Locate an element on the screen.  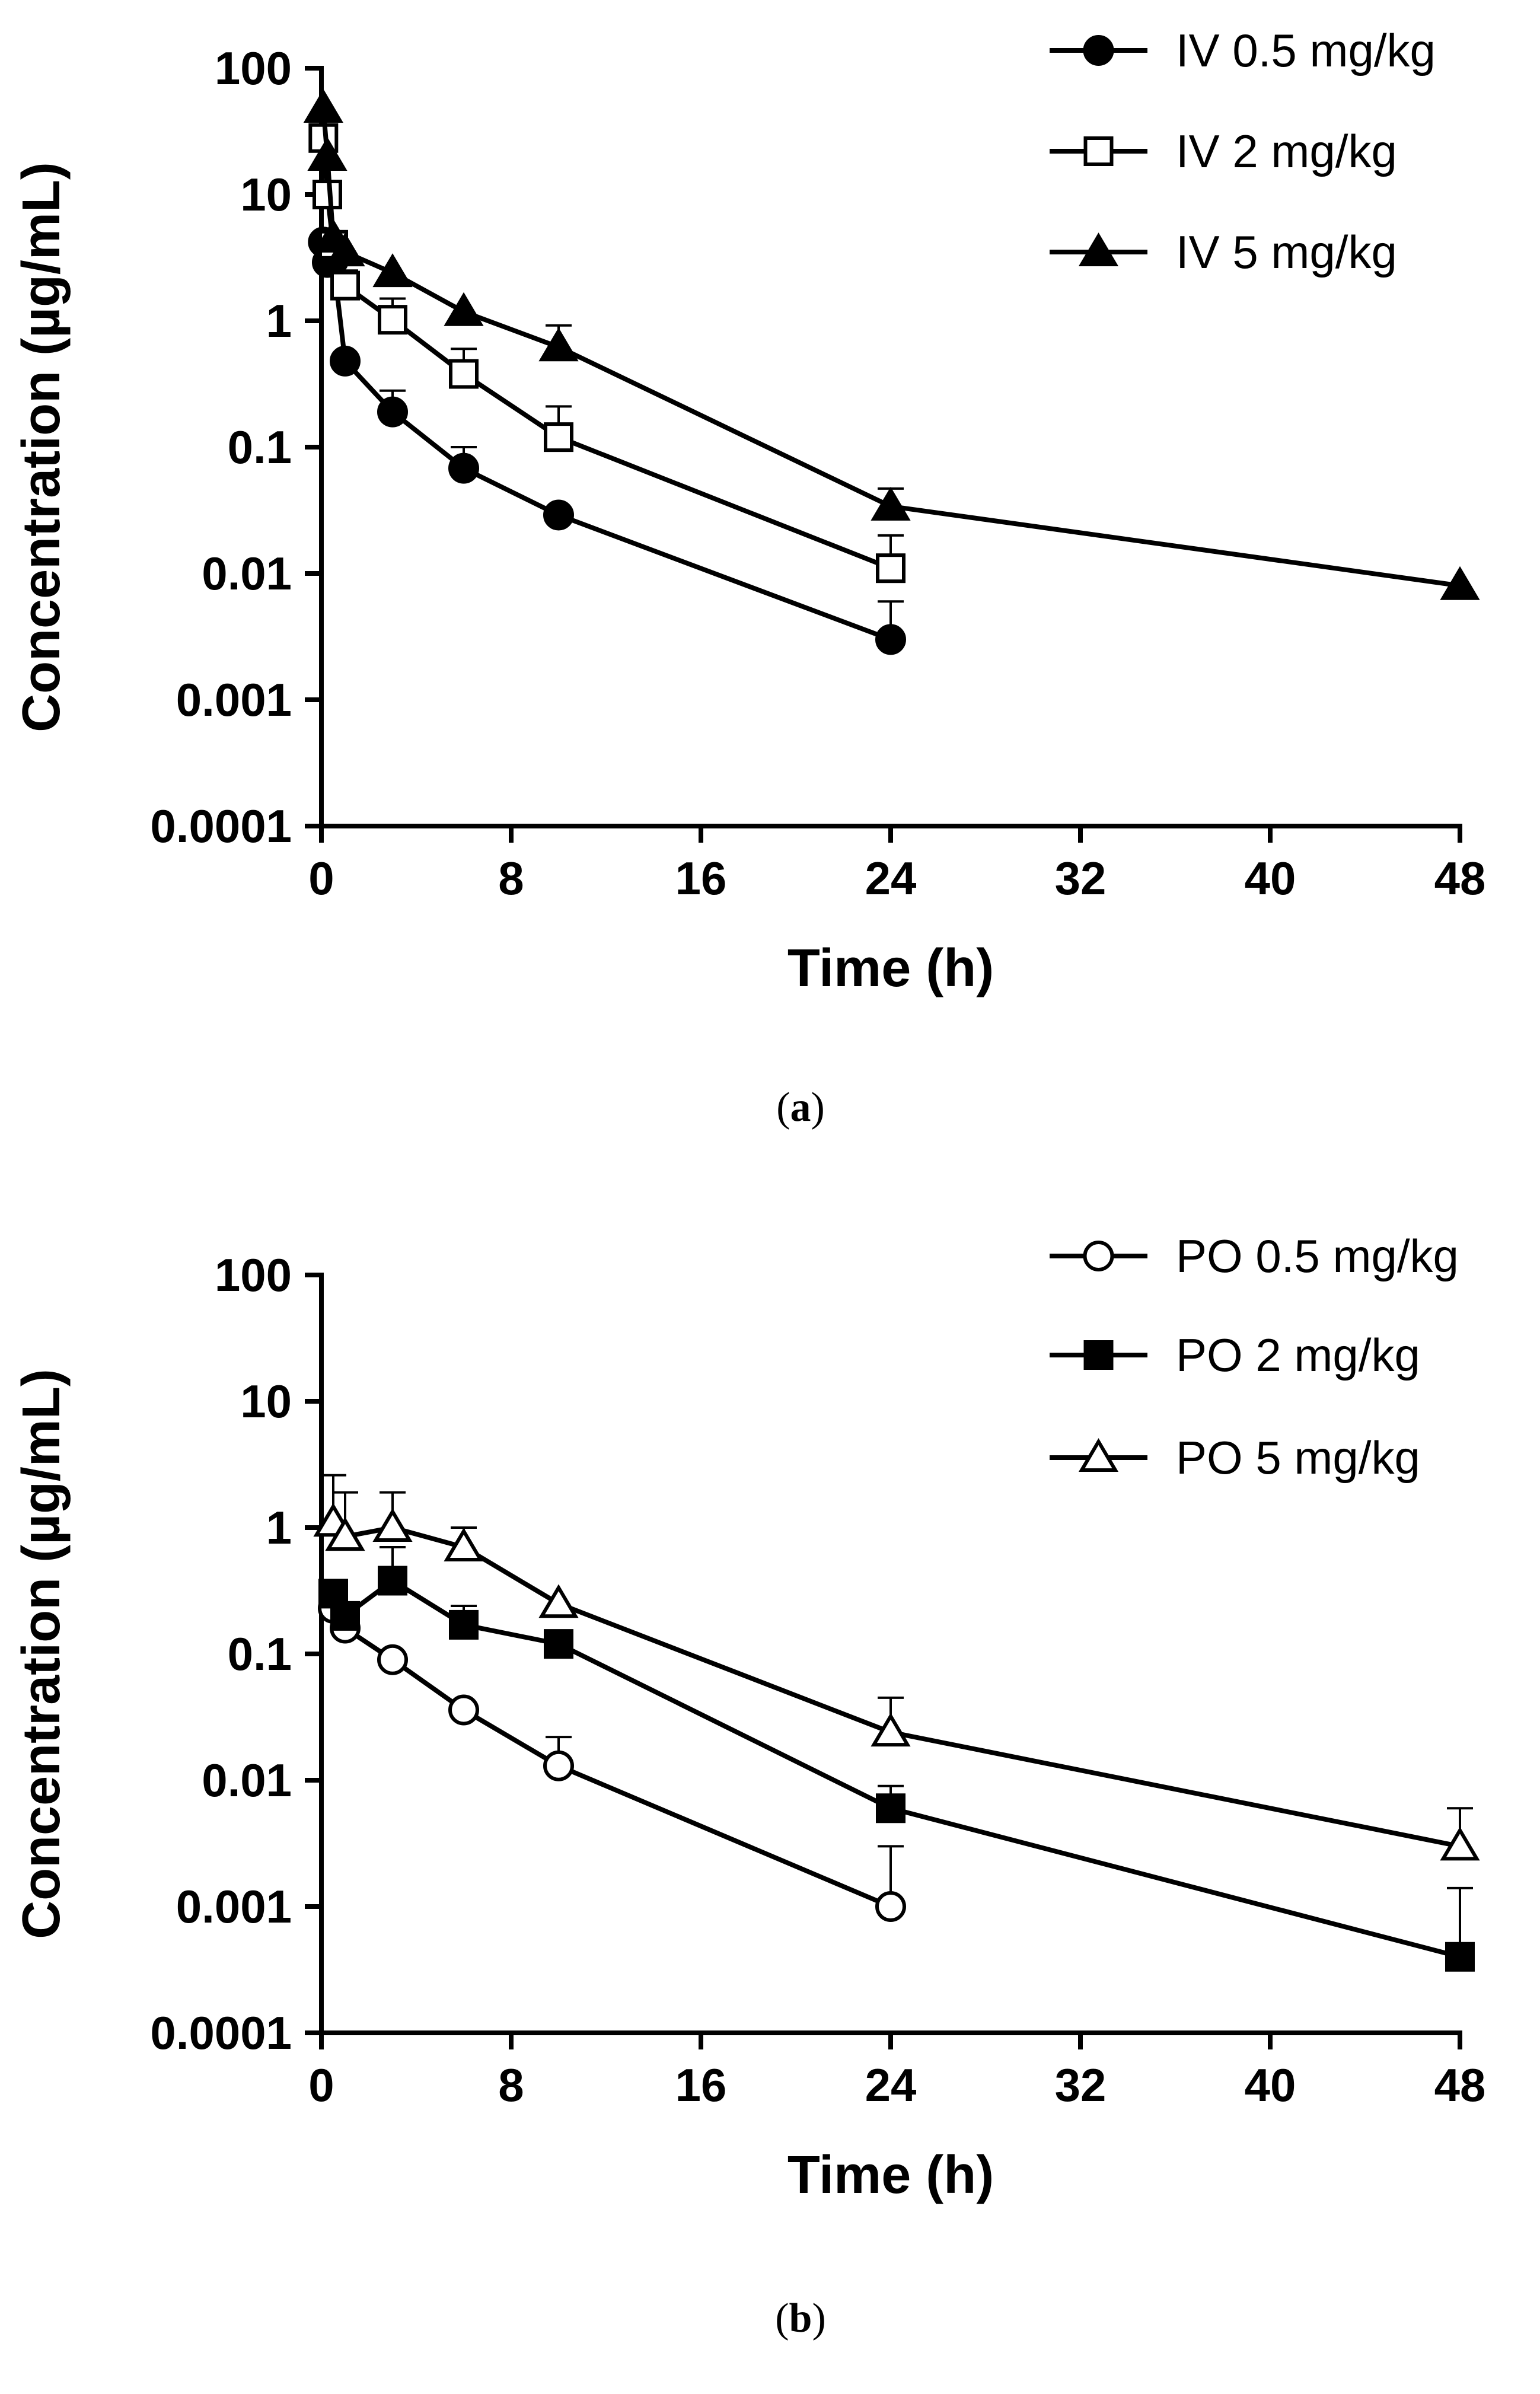
caption-b: (b) is located at coordinates (800, 2318).